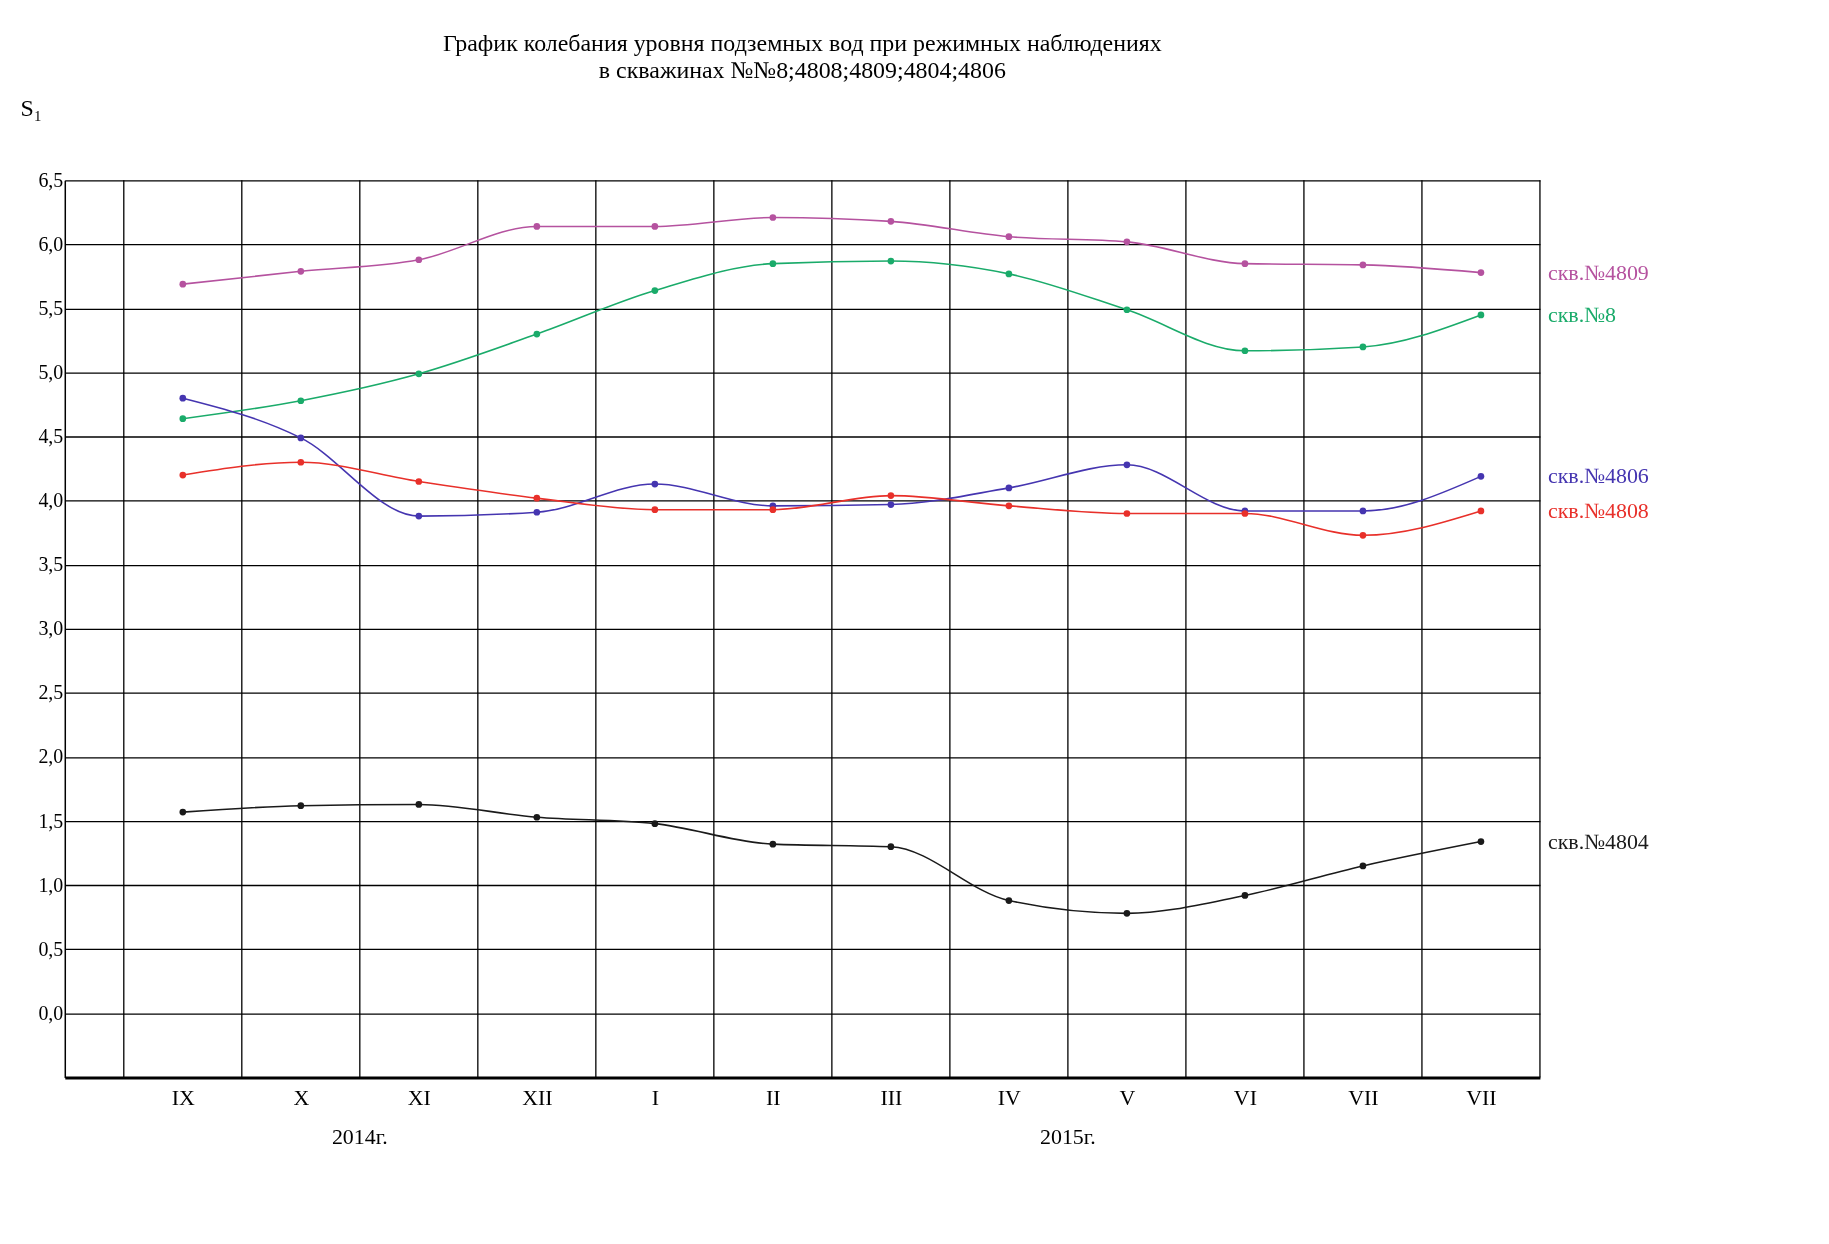 This screenshot has width=1829, height=1244. Describe the element at coordinates (1009, 1097) in the screenshot. I see `x-tick-label: IV` at that location.